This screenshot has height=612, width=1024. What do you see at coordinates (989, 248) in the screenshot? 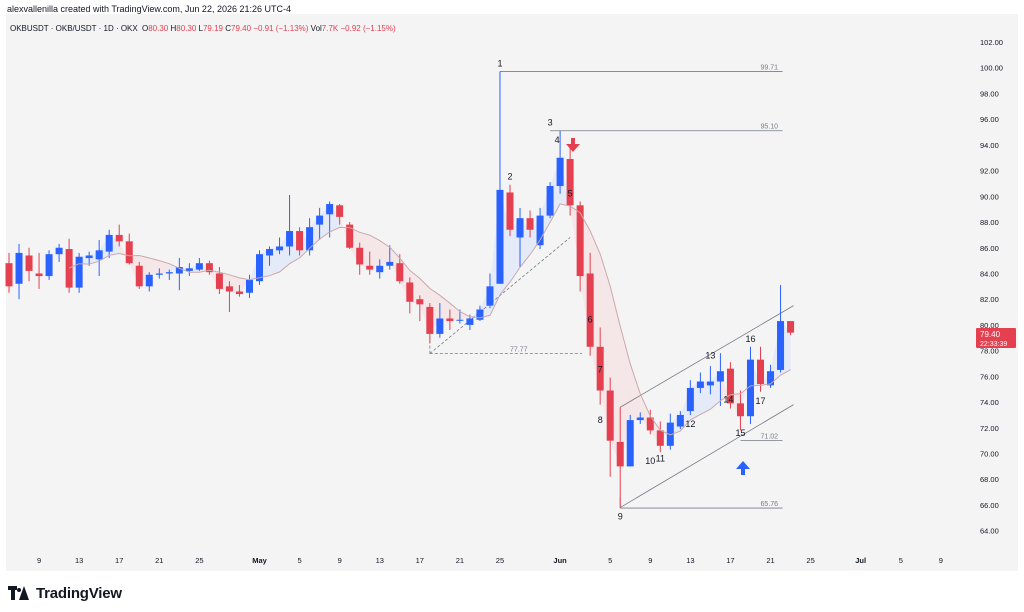
I see `price-tick-label: 86.00` at bounding box center [989, 248].